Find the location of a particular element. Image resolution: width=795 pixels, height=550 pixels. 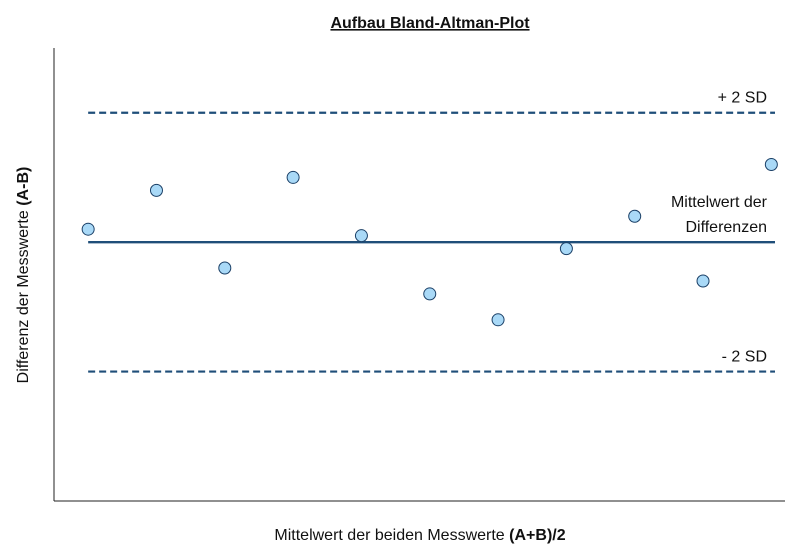

reference-label: - 2 SD is located at coordinates (744, 357).